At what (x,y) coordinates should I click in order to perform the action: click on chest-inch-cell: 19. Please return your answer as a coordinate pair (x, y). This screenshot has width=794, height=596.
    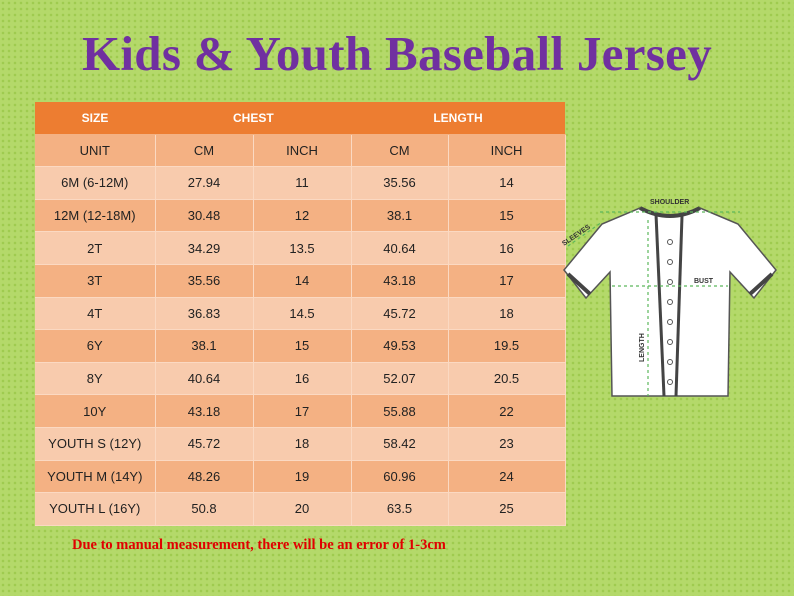
    Looking at the image, I should click on (302, 477).